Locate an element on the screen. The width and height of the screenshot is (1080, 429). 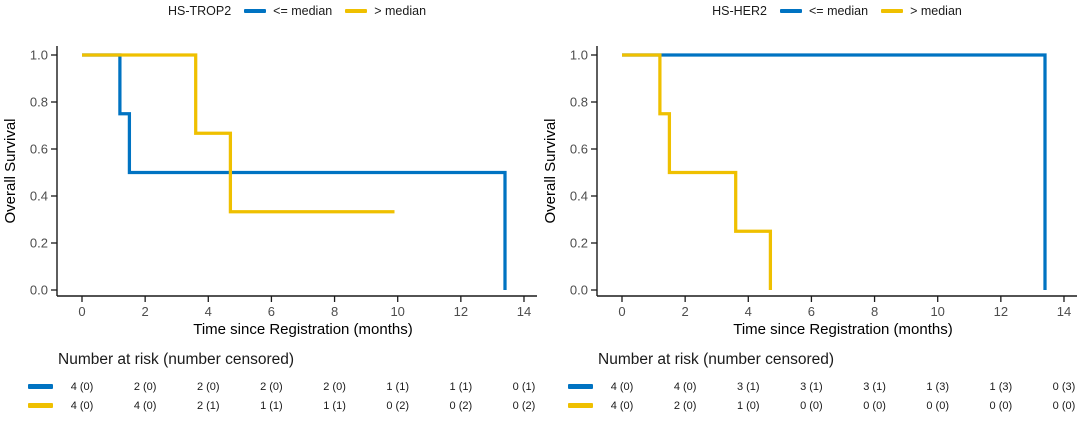
legend-title: HS-HER2 is located at coordinates (739, 11).